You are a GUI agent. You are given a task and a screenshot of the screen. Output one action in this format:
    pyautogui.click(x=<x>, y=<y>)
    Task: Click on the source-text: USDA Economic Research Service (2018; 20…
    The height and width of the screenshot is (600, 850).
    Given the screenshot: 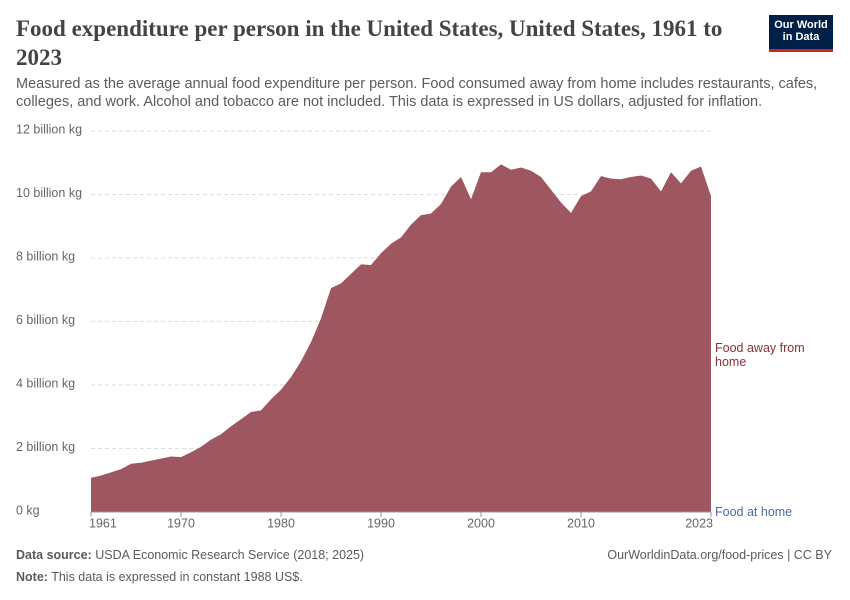 What is the action you would take?
    pyautogui.click(x=230, y=555)
    